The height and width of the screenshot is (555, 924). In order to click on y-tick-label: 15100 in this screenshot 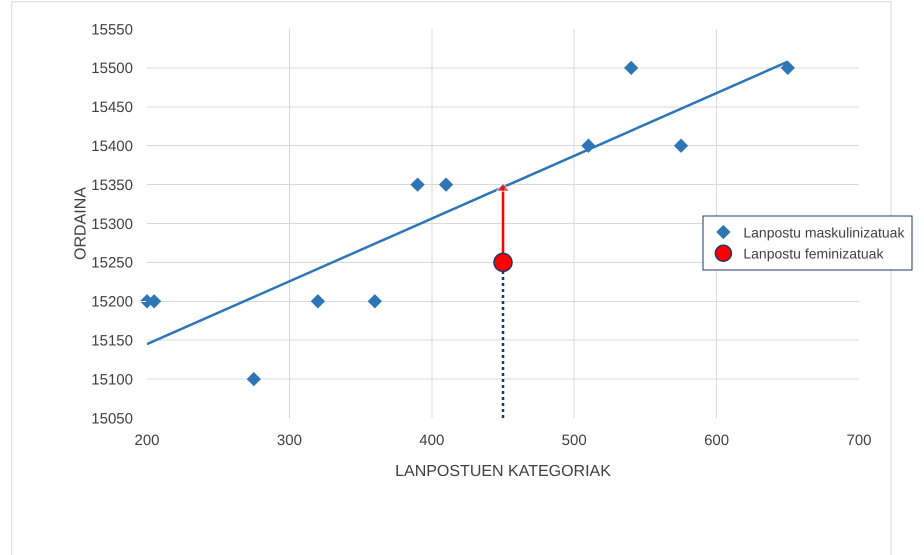, I will do `click(112, 379)`.